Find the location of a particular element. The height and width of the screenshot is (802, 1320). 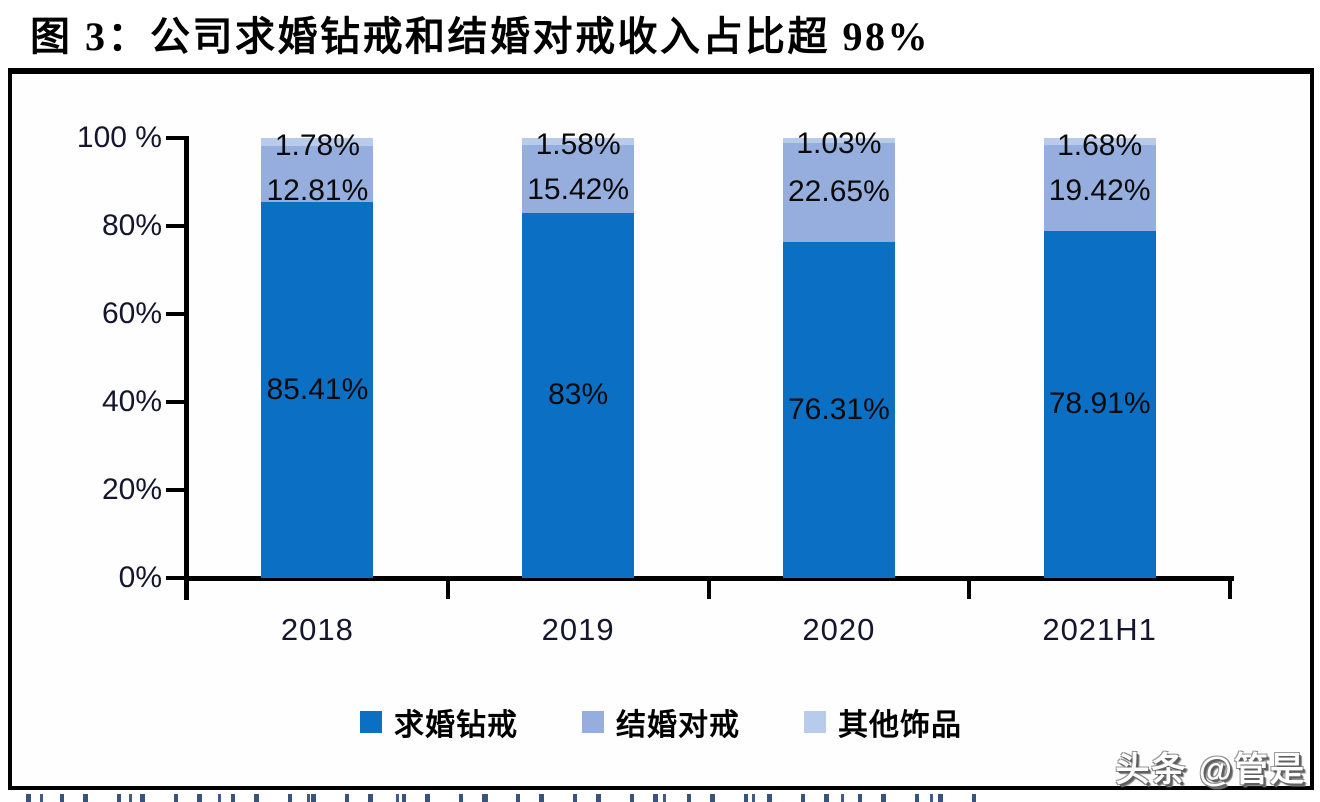

legend-item-other-jewelry: 其他饰品 is located at coordinates (883, 722).